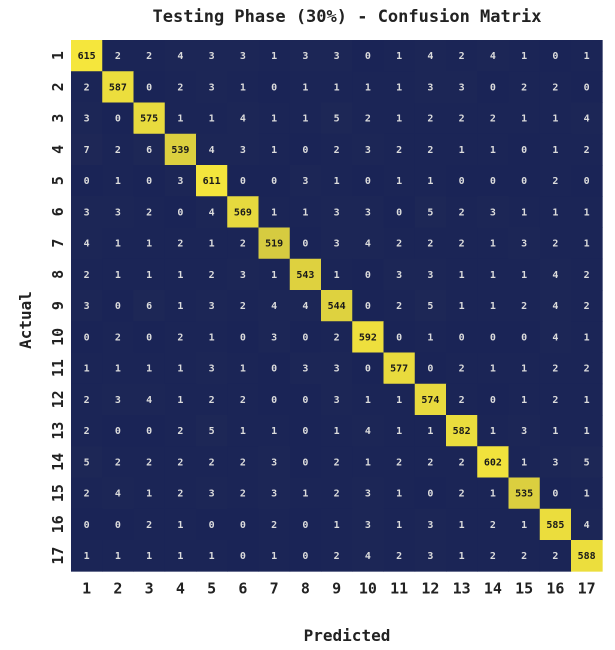 The image size is (615, 650). I want to click on y-tick-label: 3, so click(58, 118).